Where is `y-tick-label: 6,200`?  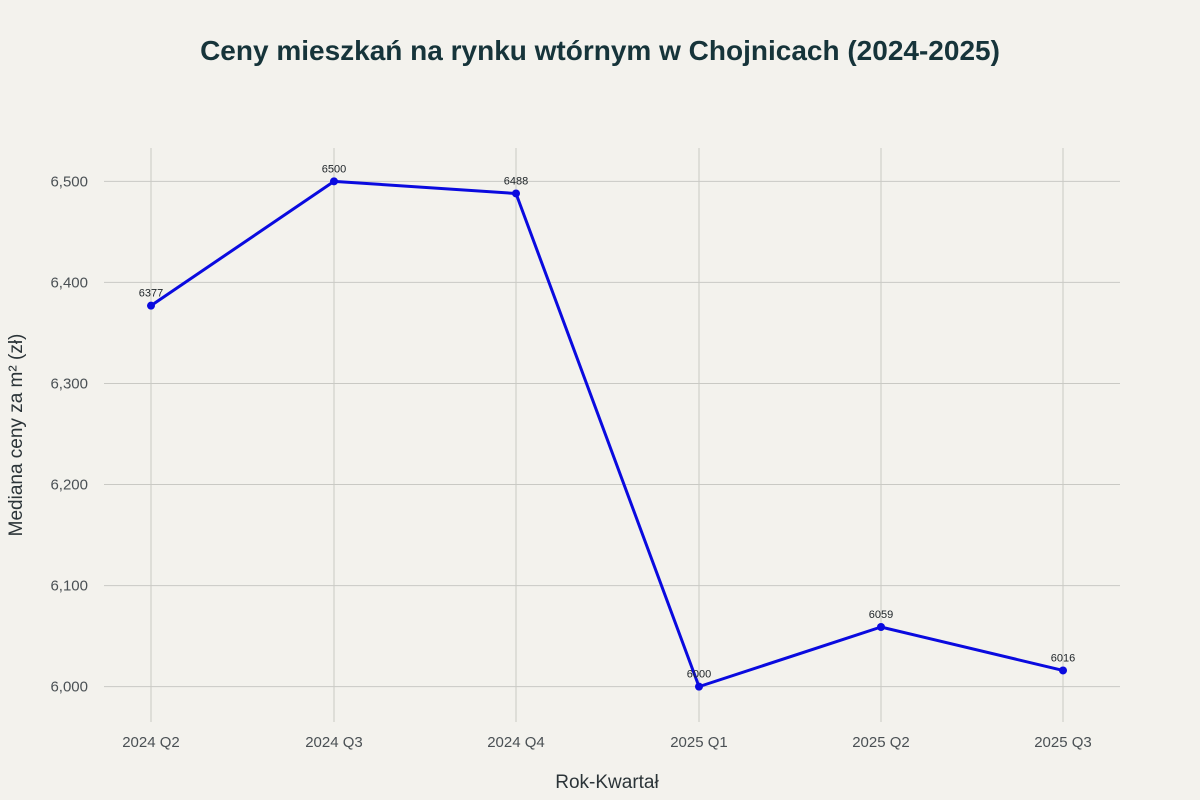 y-tick-label: 6,200 is located at coordinates (69, 485).